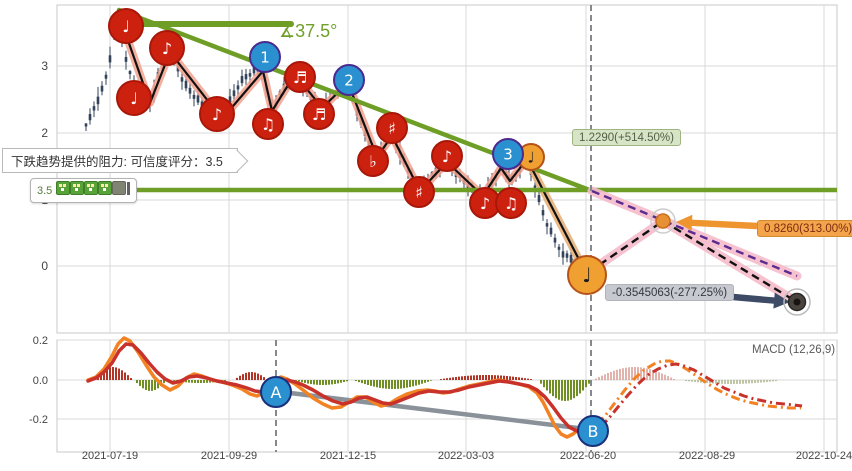 This screenshot has width=852, height=471. I want to click on projection-key-points, so click(730, 262).